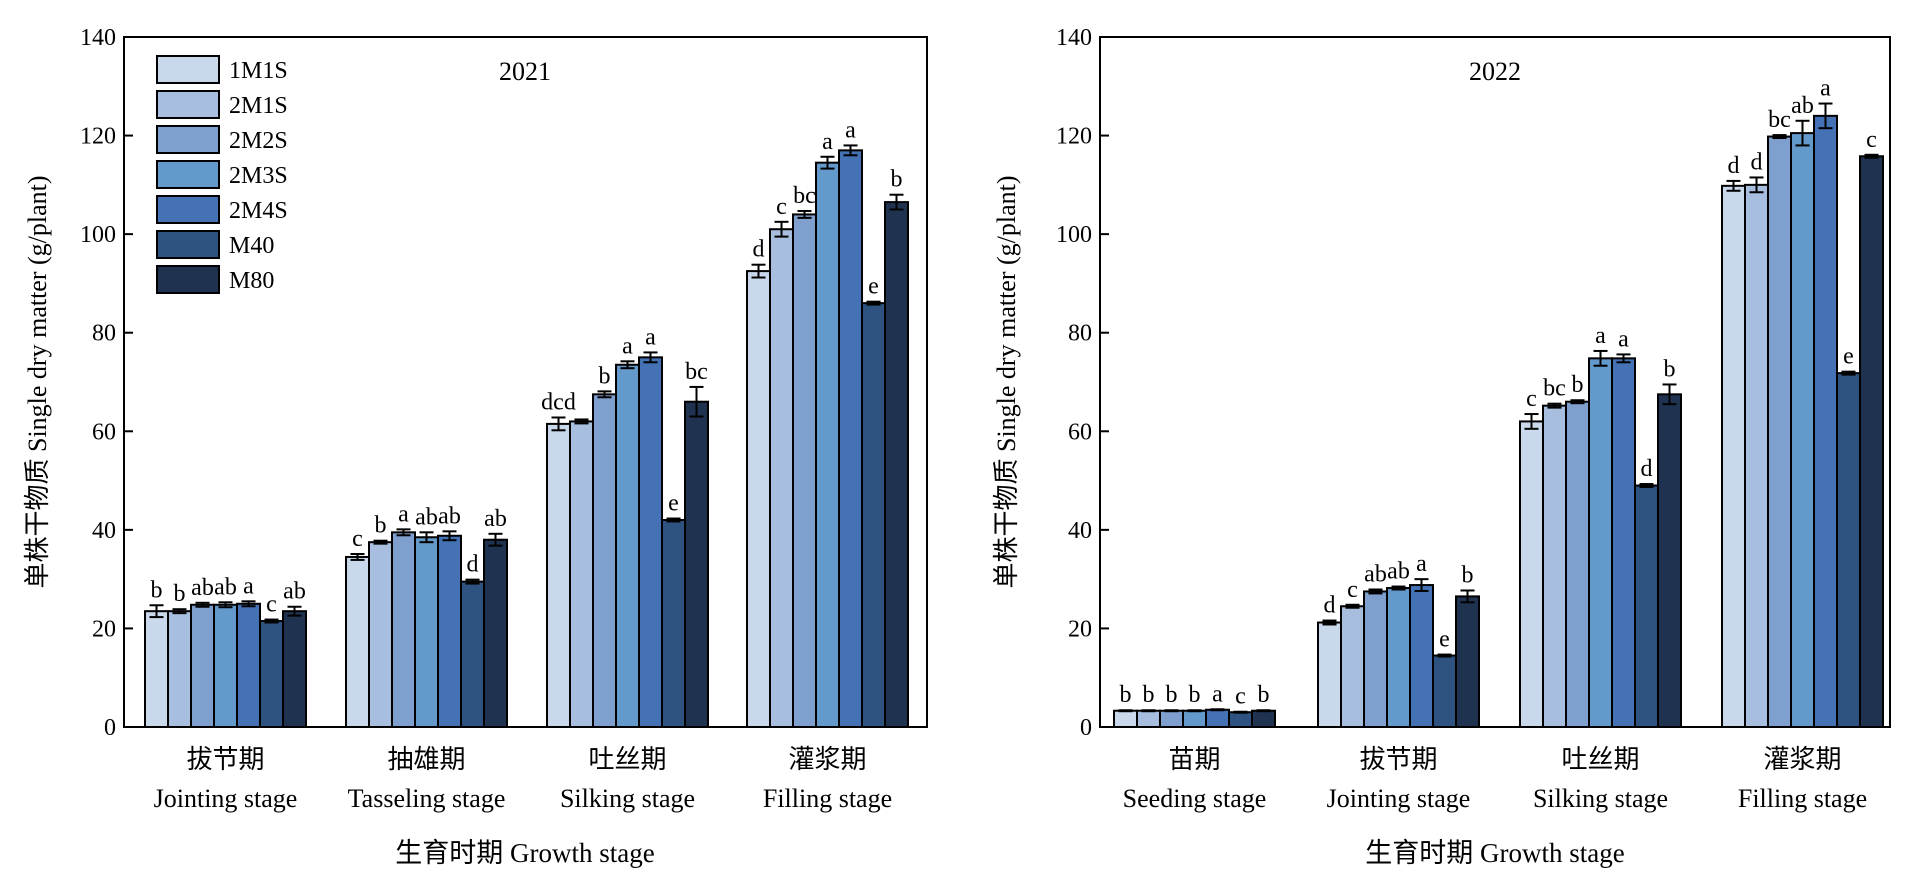 This screenshot has height=887, width=1914. What do you see at coordinates (427, 798) in the screenshot?
I see `x-category-label-en: Tasseling stage` at bounding box center [427, 798].